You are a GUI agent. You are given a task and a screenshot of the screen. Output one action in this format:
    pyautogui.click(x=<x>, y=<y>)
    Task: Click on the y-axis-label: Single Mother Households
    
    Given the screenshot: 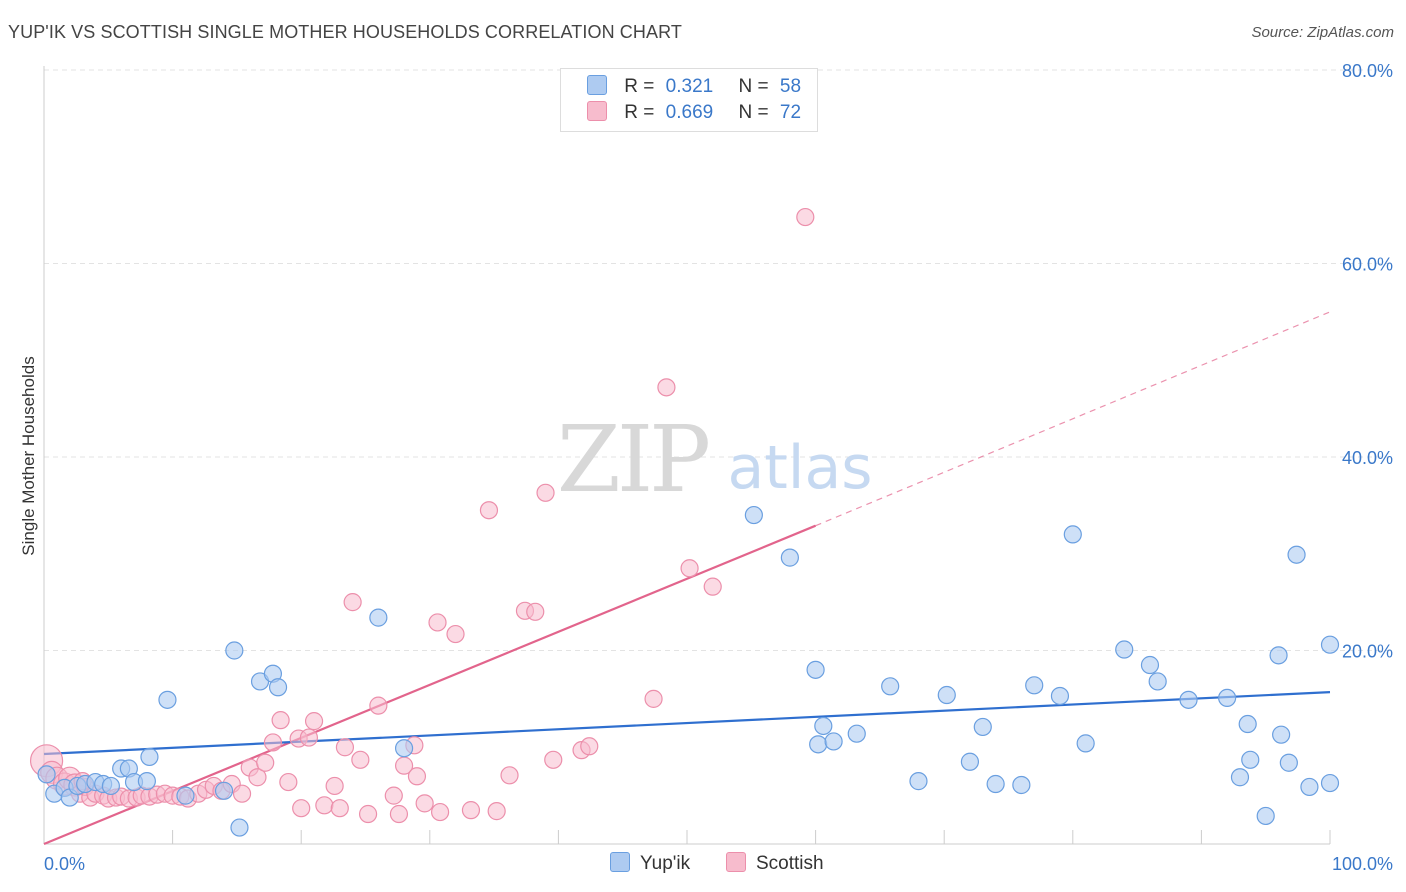 What is the action you would take?
    pyautogui.click(x=28, y=455)
    